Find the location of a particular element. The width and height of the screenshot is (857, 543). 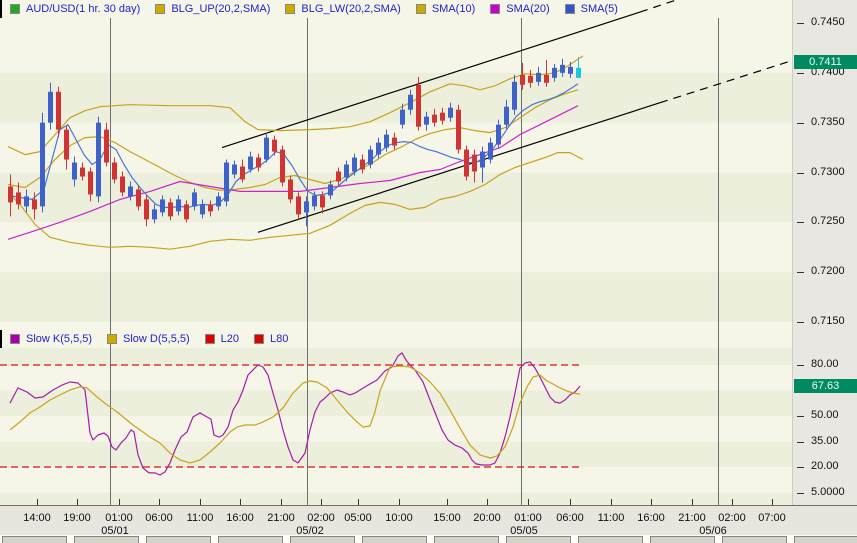

time-axis-label: 14:00 is located at coordinates (37, 518).